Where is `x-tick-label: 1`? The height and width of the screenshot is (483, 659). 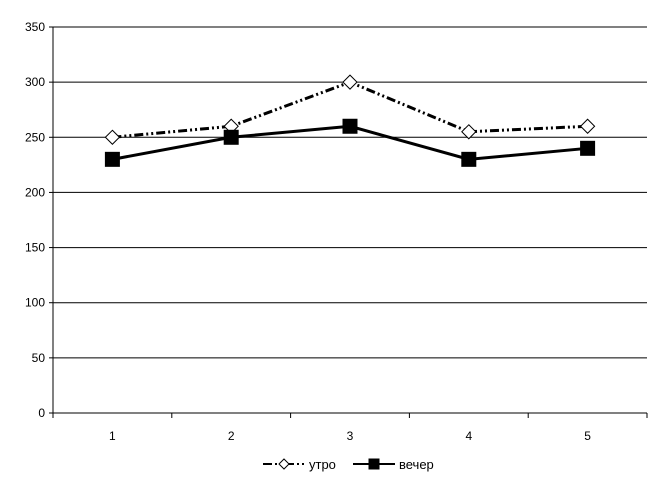 x-tick-label: 1 is located at coordinates (112, 436).